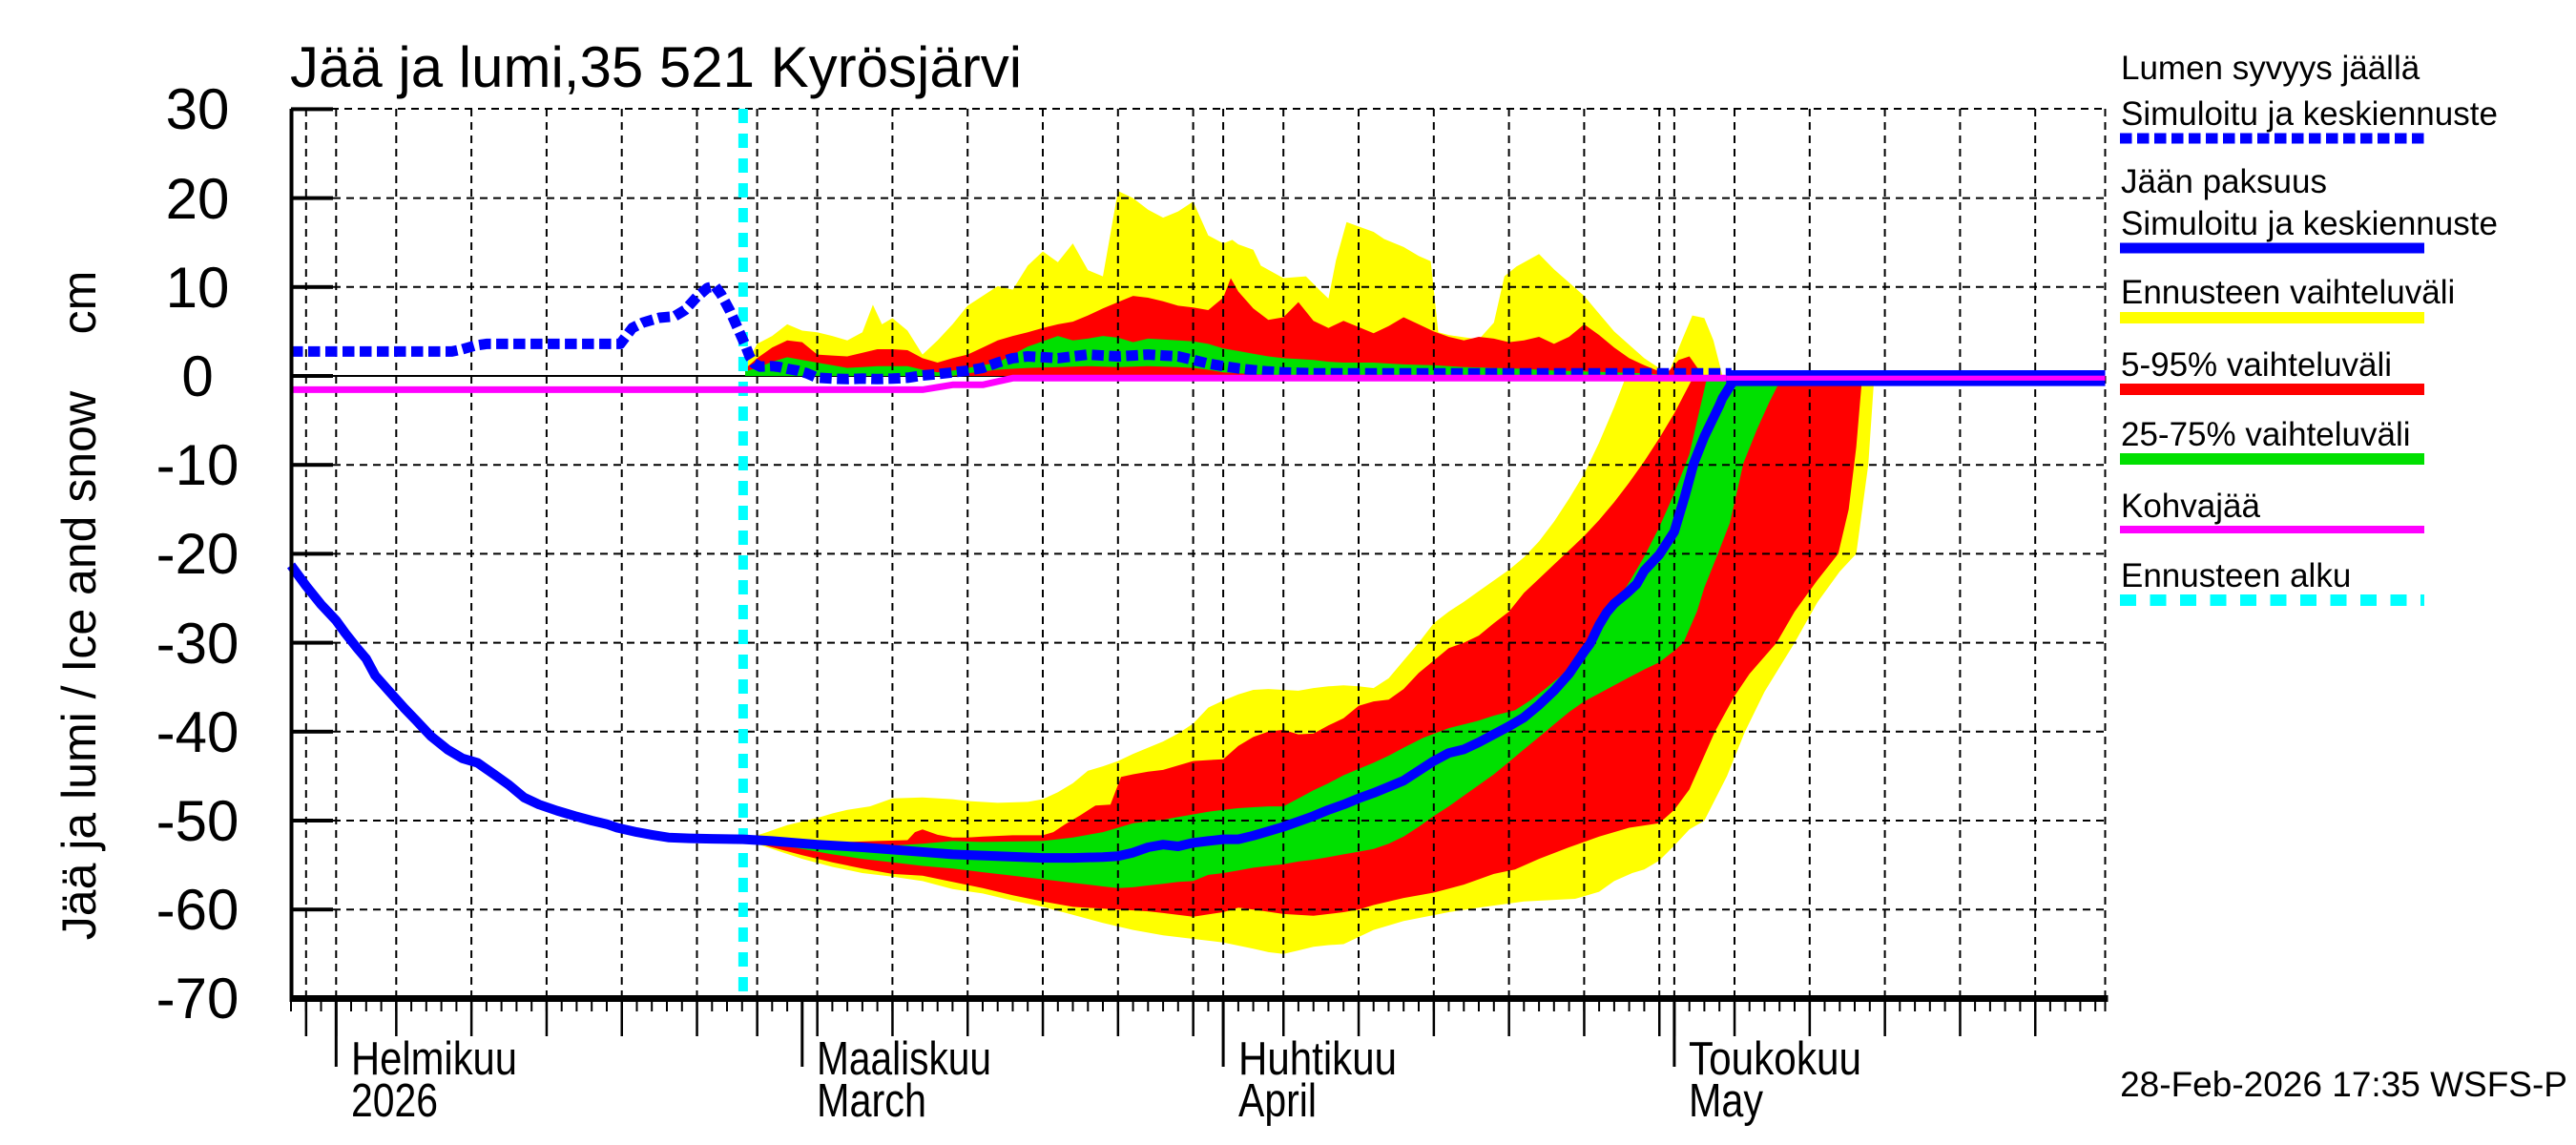 The height and width of the screenshot is (1145, 2576). I want to click on svg-text: Ennusteen alku, so click(2236, 575).